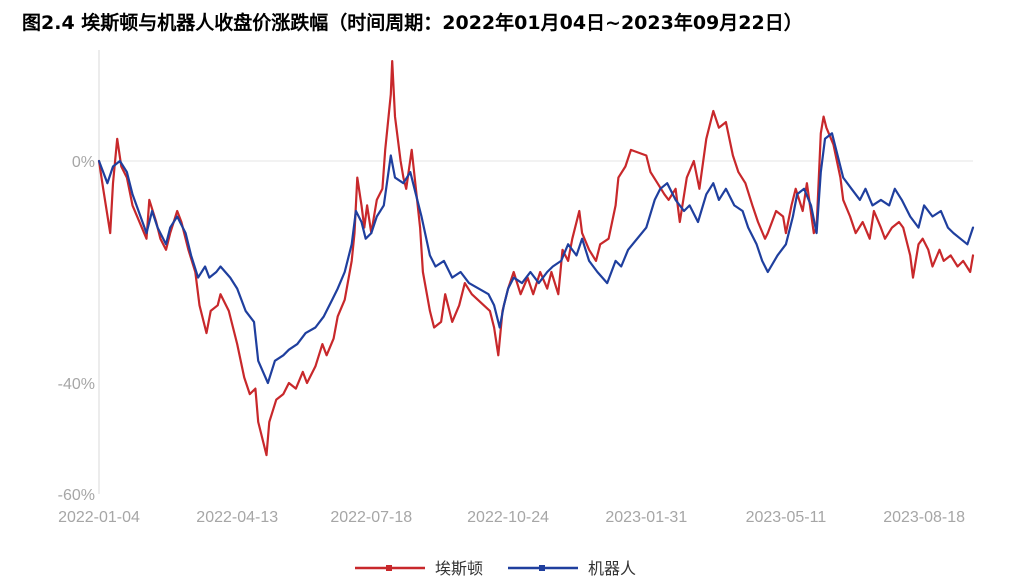 The height and width of the screenshot is (588, 1030). I want to click on x-tick-label: 2022-04-13, so click(237, 517).